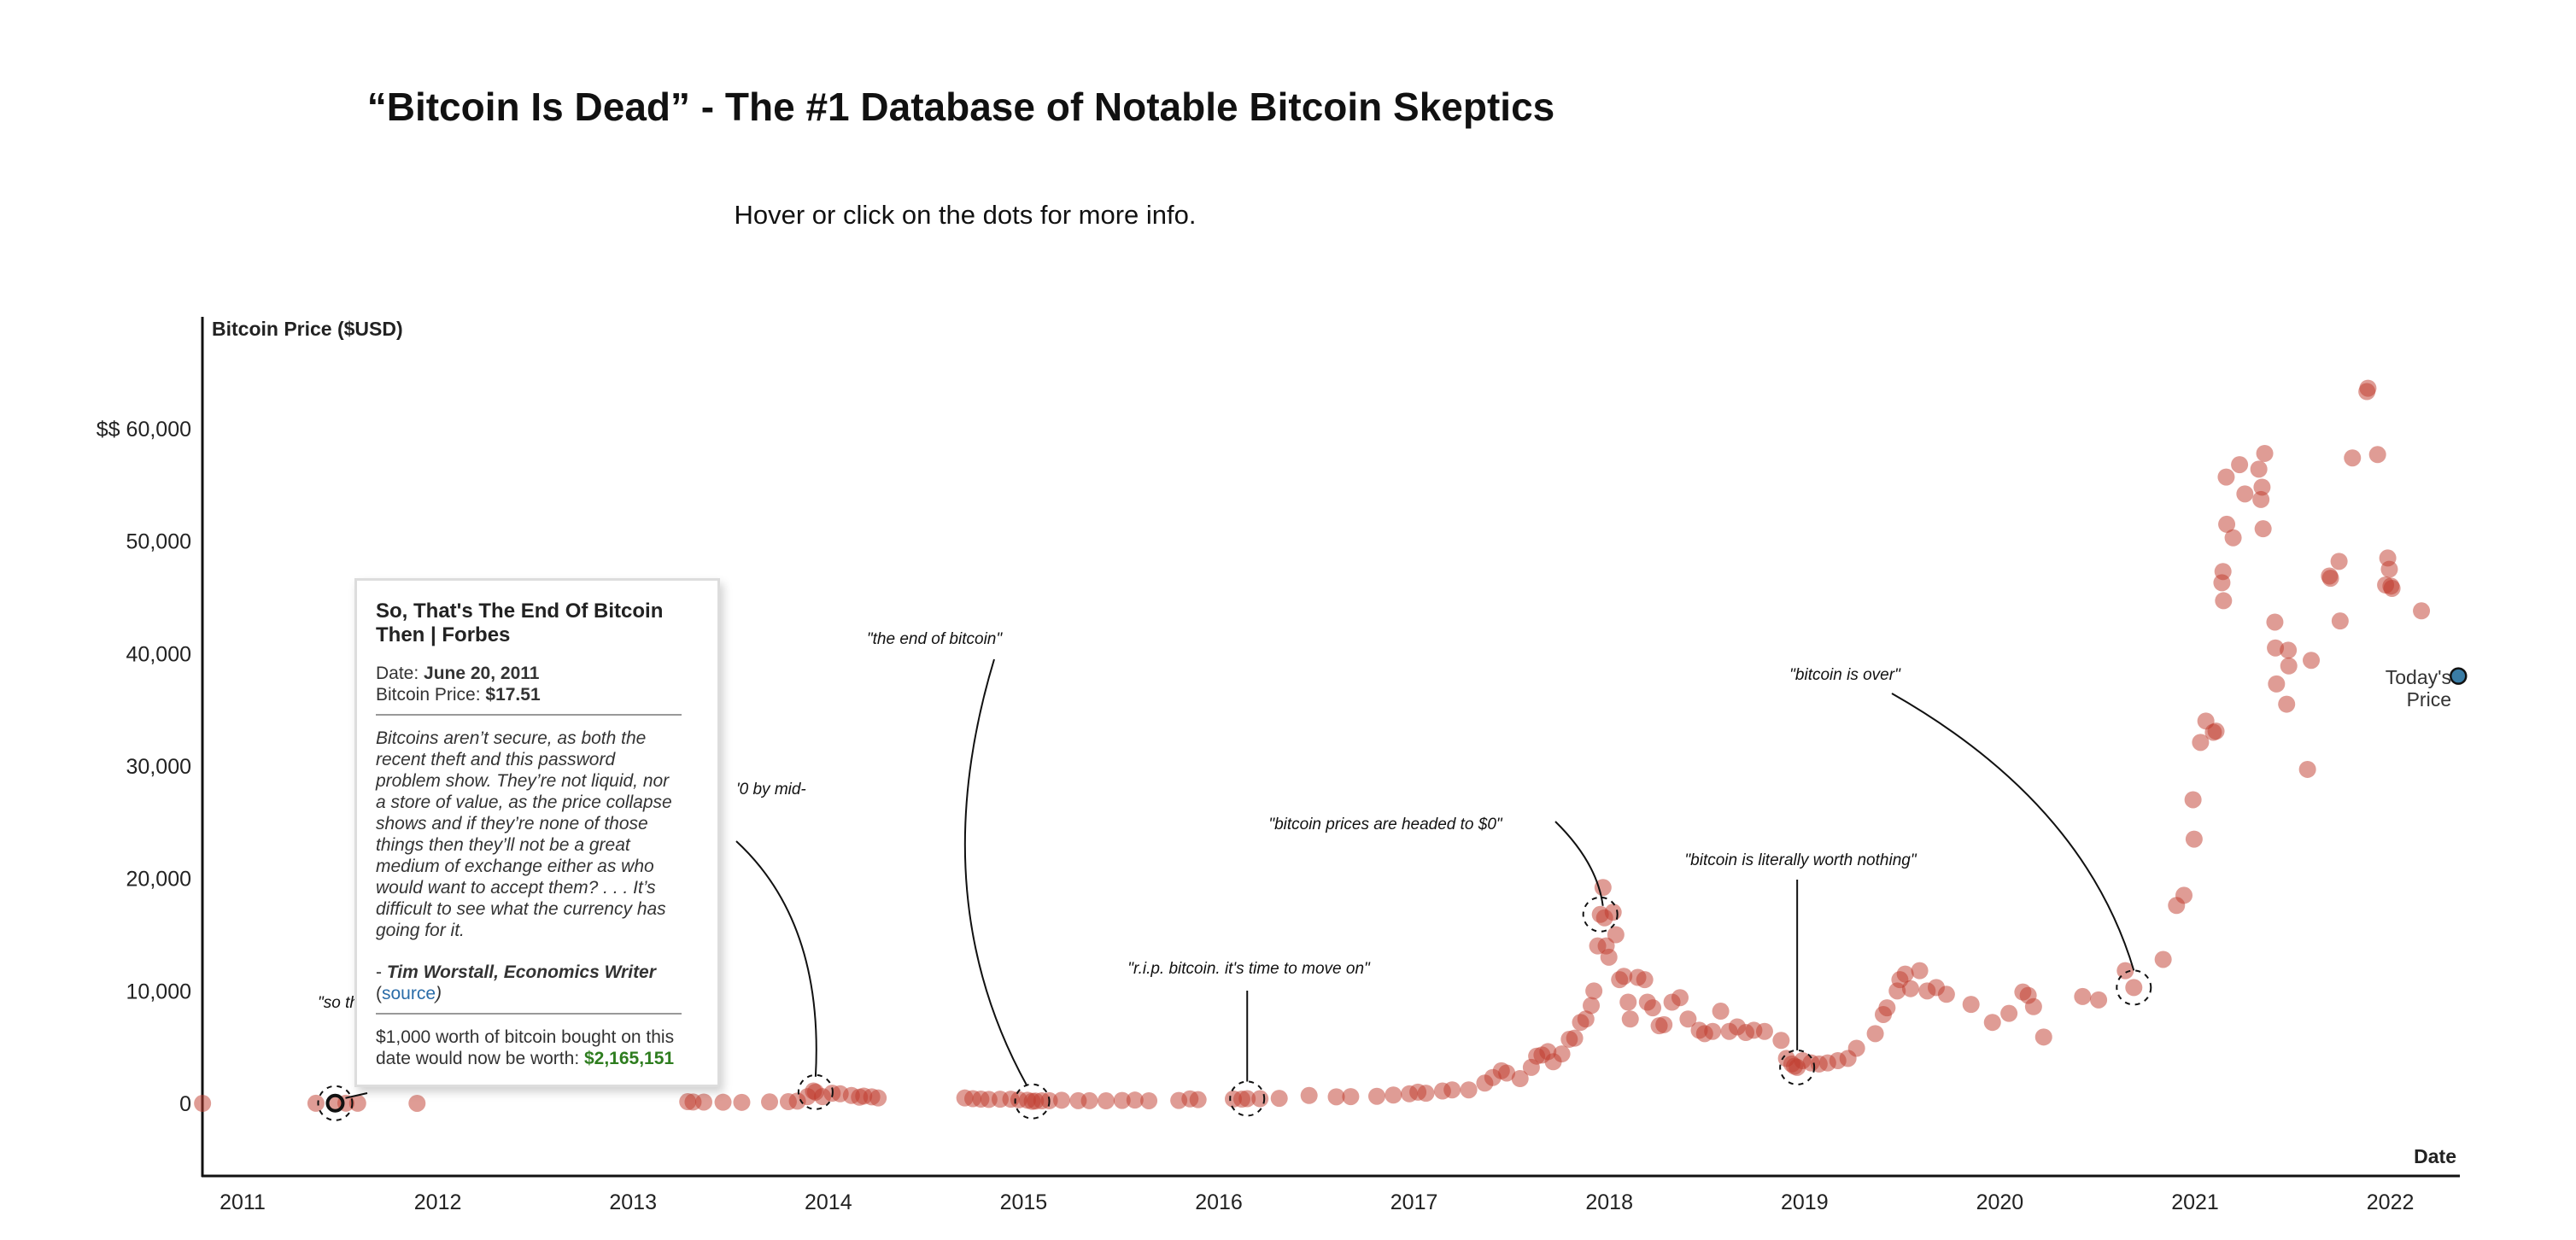 This screenshot has width=2576, height=1240. Describe the element at coordinates (2459, 676) in the screenshot. I see `today-price-dot` at that location.